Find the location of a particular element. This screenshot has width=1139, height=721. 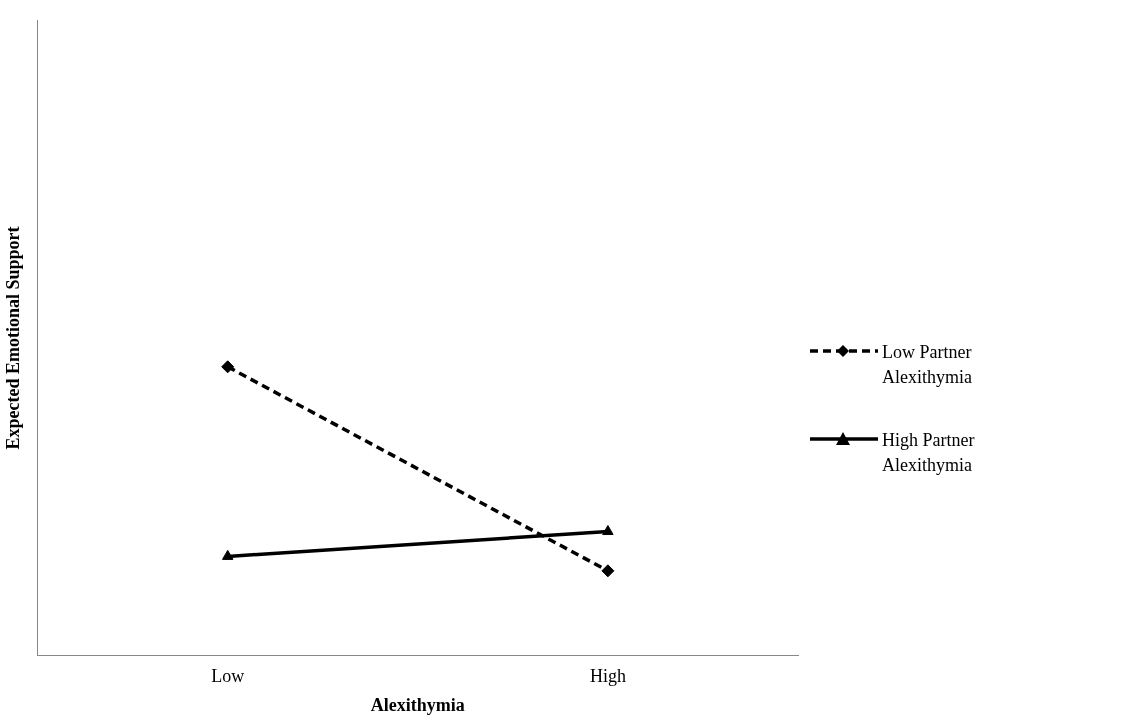

y-axis-title: Expected Emotional Support is located at coordinates (13, 338).